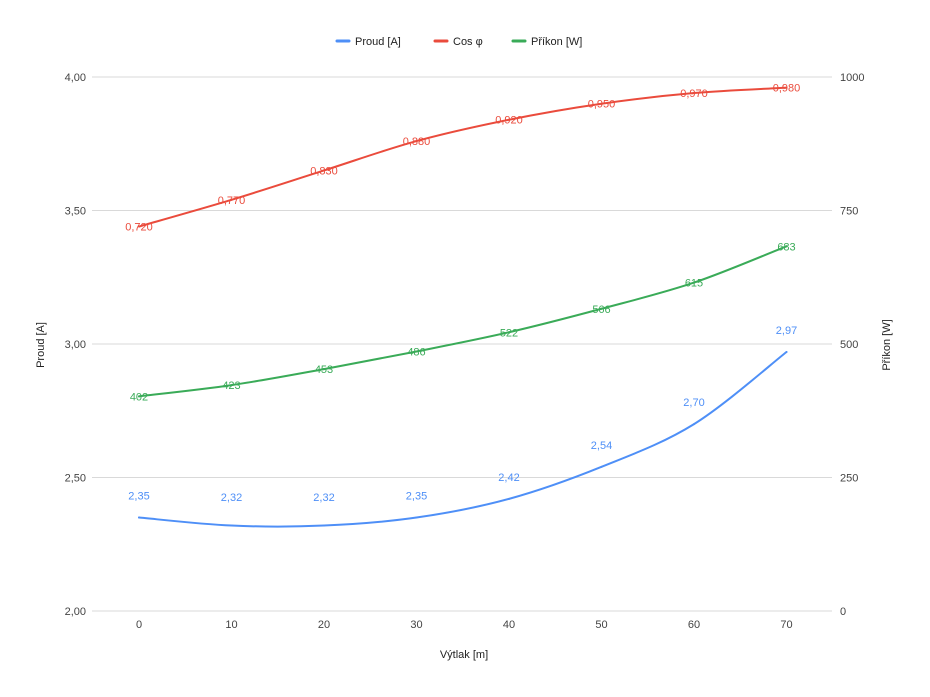 The height and width of the screenshot is (697, 930). Describe the element at coordinates (508, 478) in the screenshot. I see `data-label-proud: 2,42` at that location.